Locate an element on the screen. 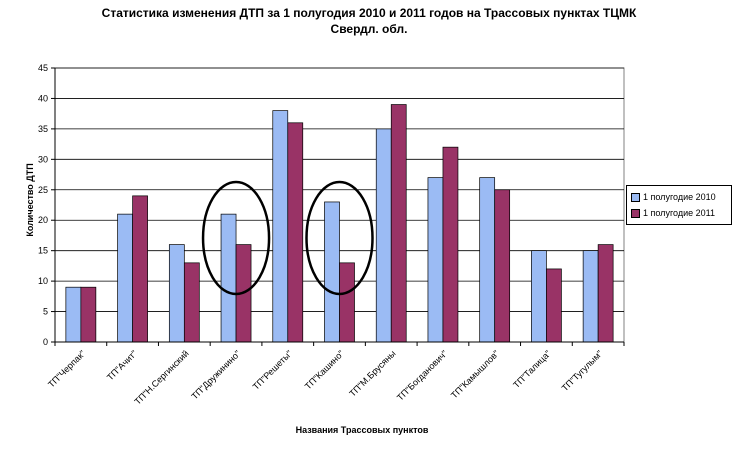 This screenshot has width=738, height=455. y-tick-label: 30 is located at coordinates (43, 159).